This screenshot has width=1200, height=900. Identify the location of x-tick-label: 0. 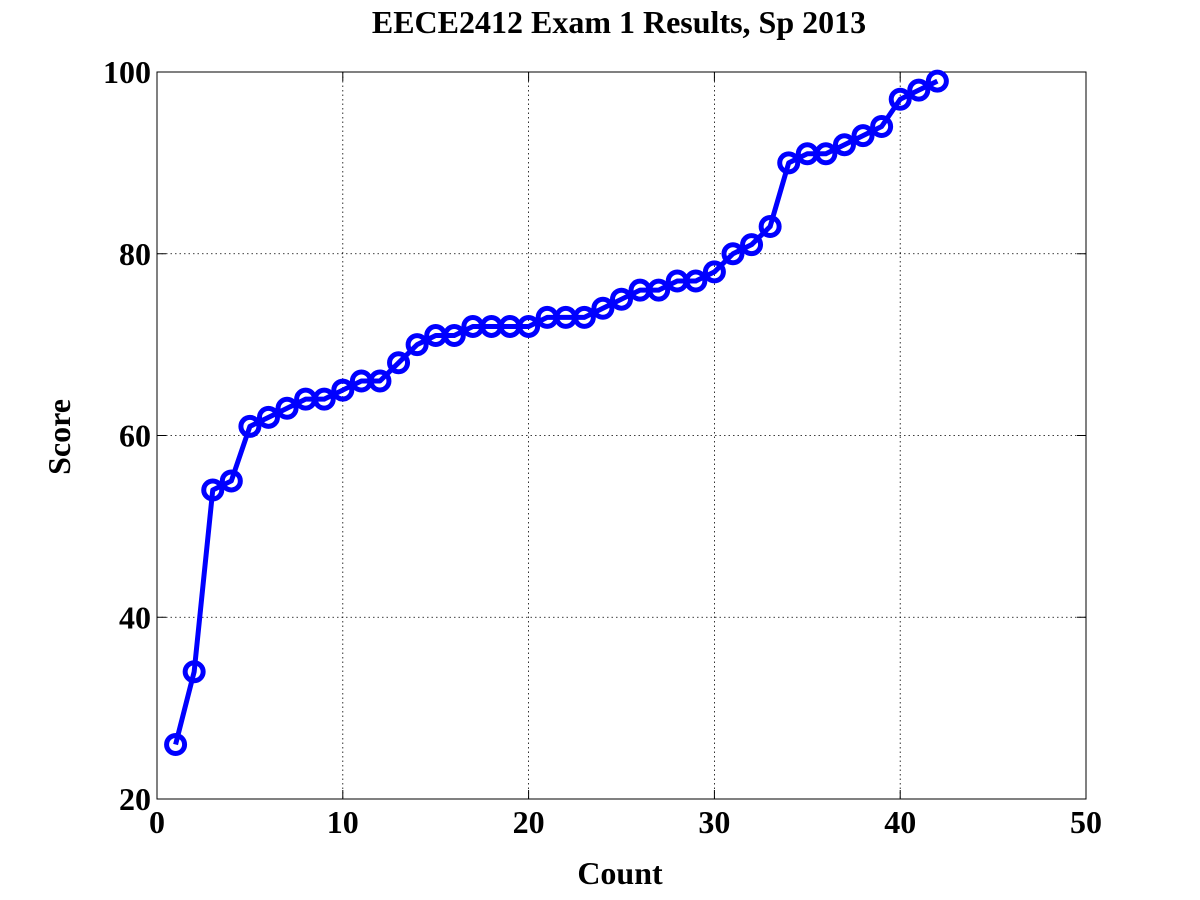
(157, 822).